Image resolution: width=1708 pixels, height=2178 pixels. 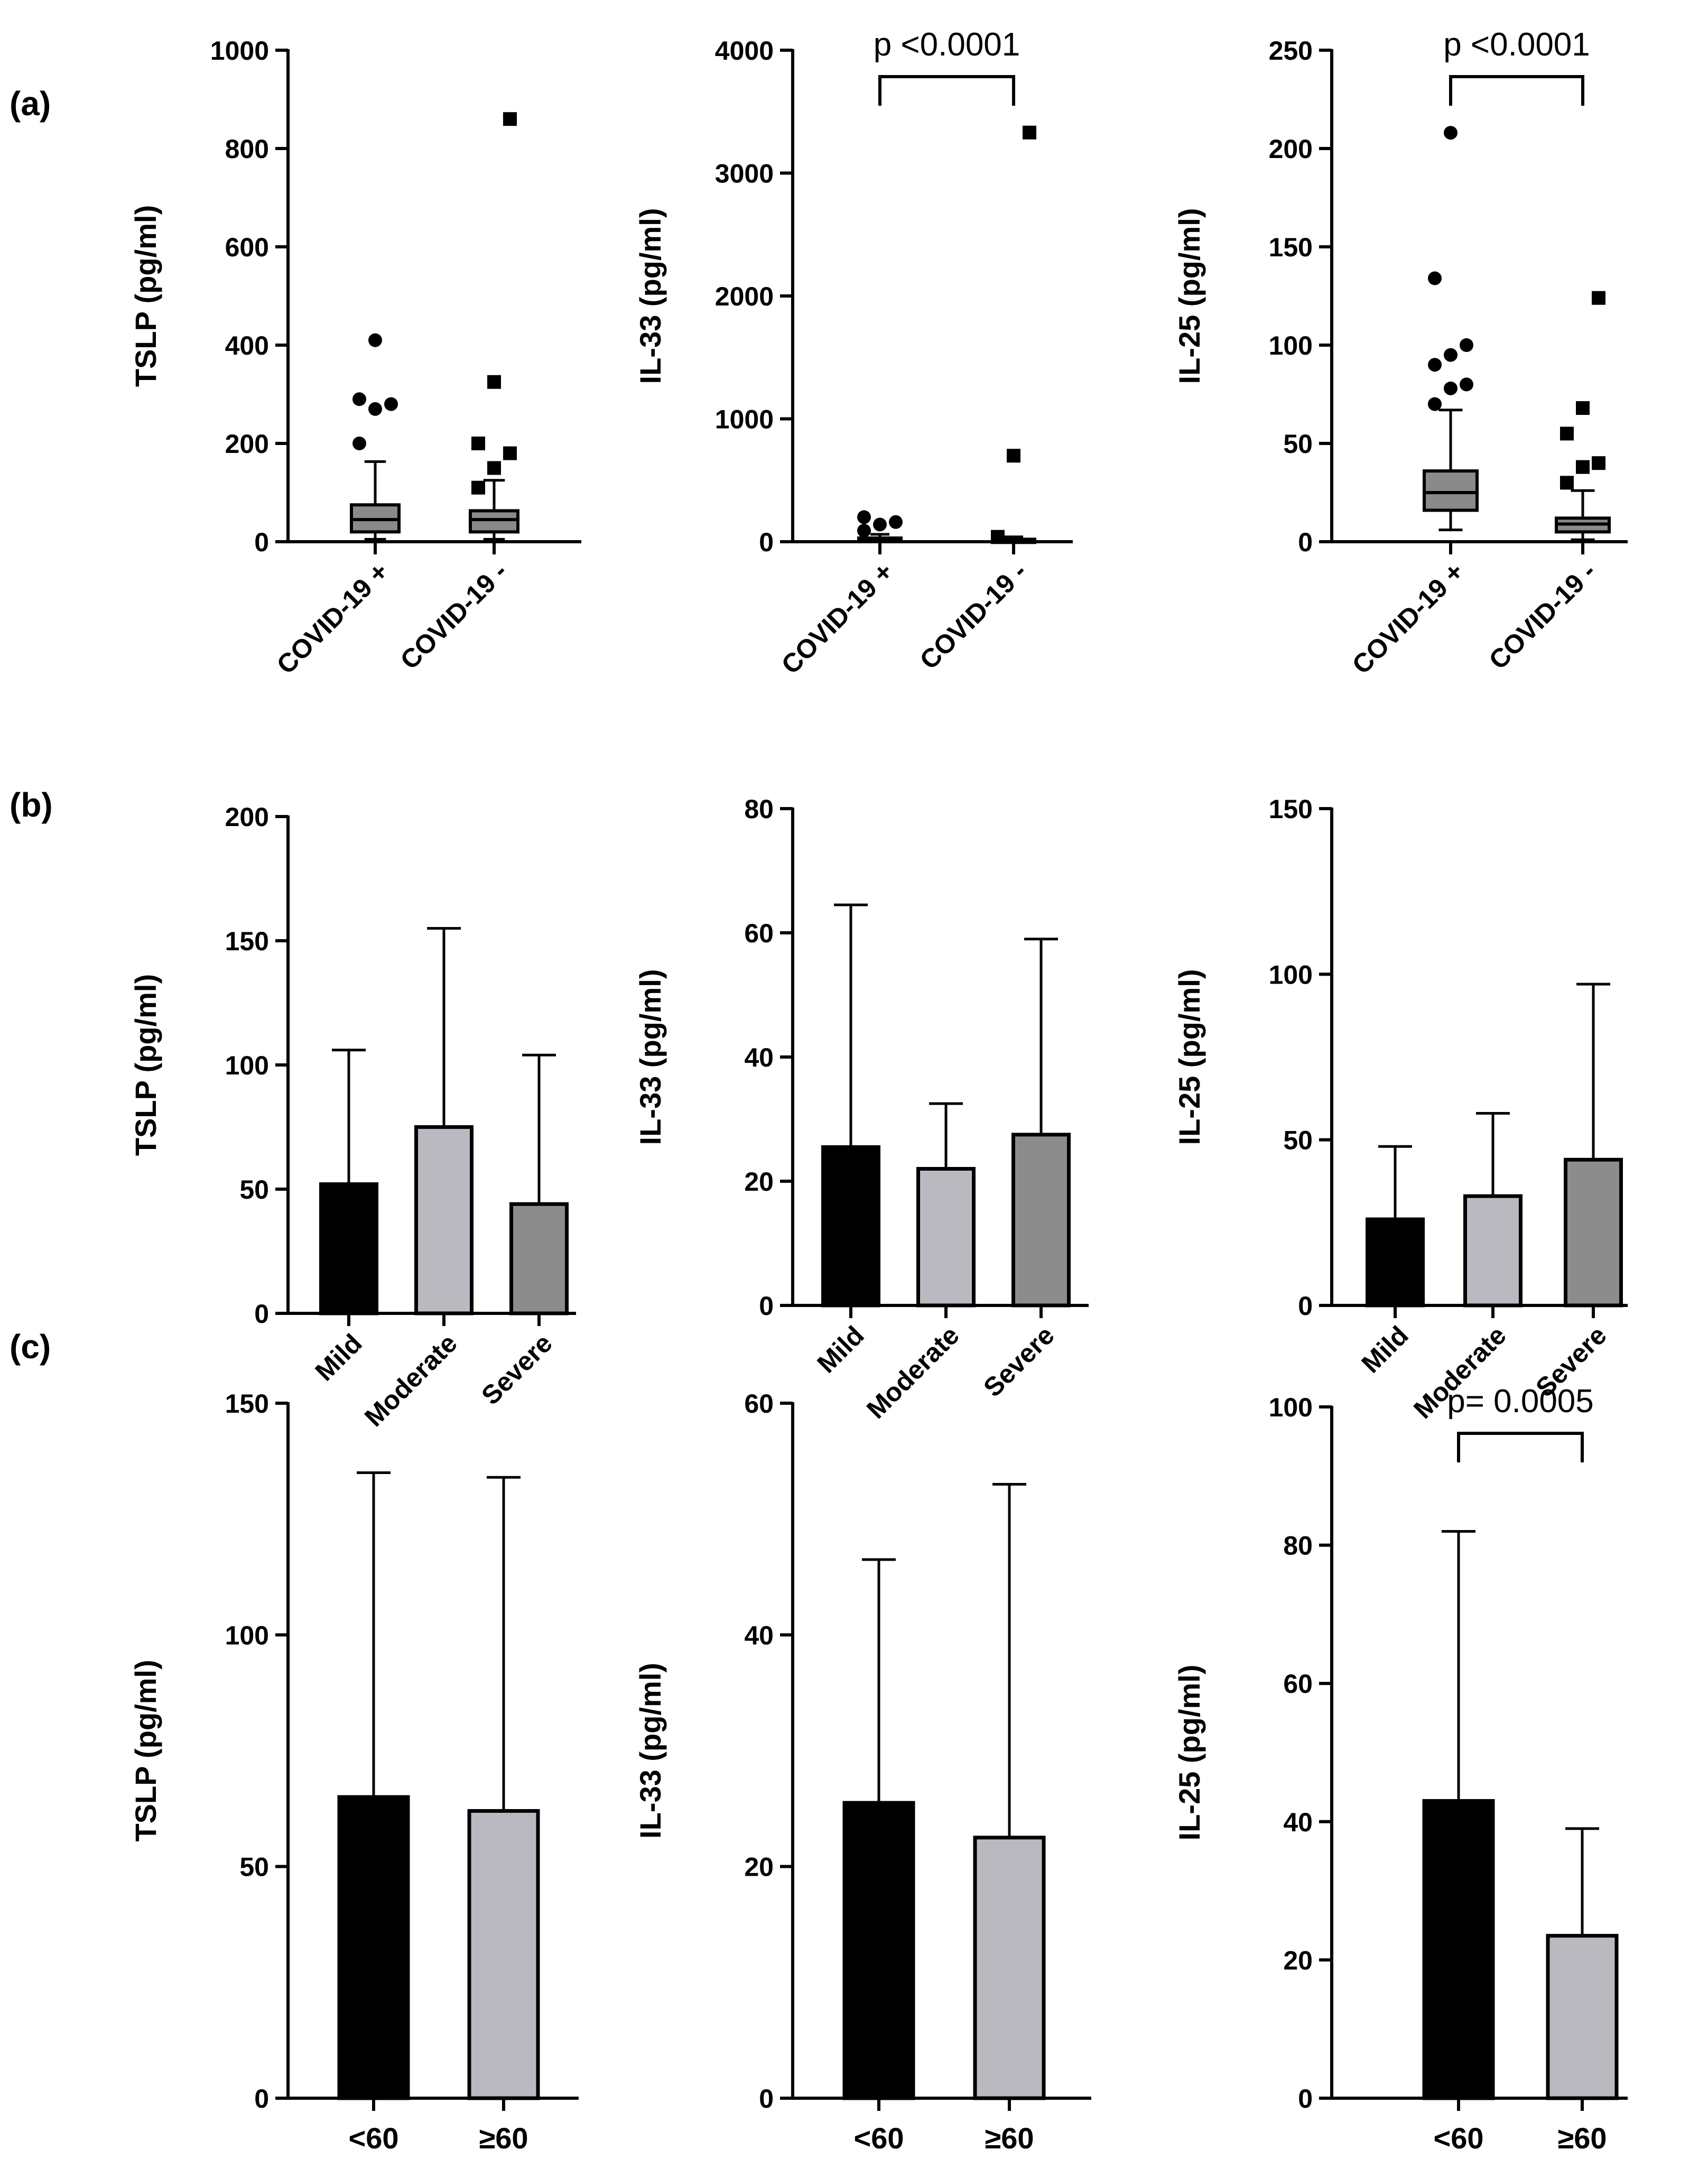 I want to click on chart-c1: 0 50 100 150 TSLP (pg/ml) <60 ≥60, so click(x=354, y=1772).